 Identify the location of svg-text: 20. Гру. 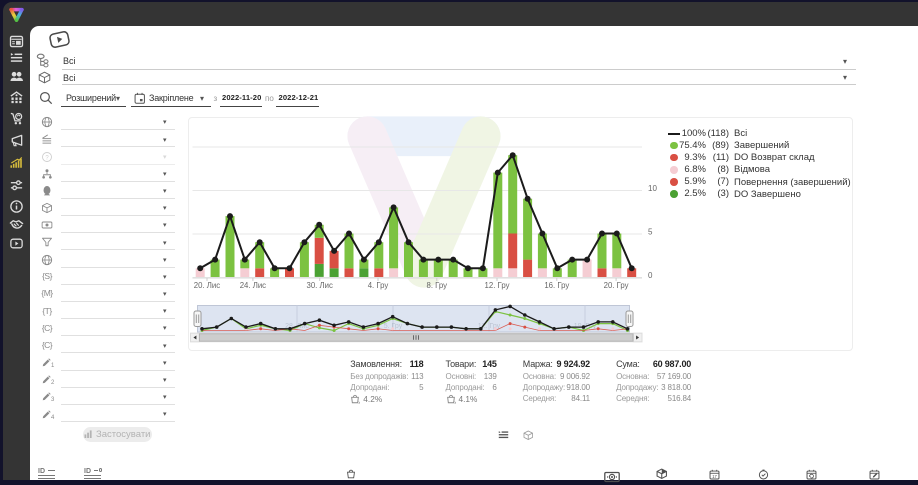
(616, 285).